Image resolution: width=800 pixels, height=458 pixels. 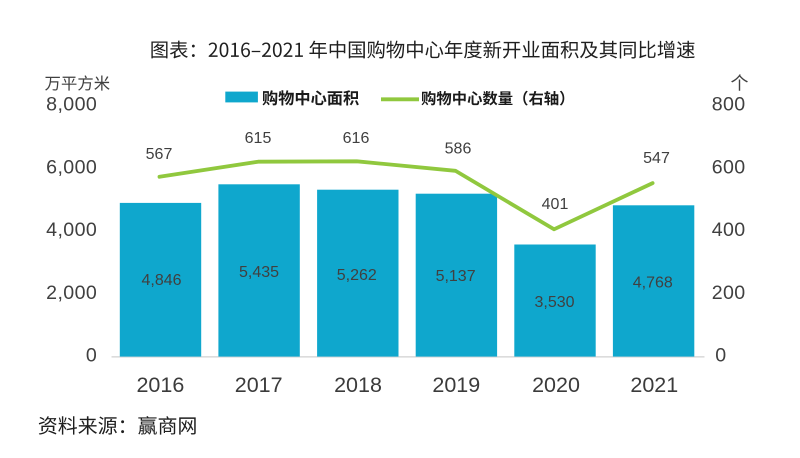 What do you see at coordinates (356, 138) in the screenshot?
I see `svg-text: 616` at bounding box center [356, 138].